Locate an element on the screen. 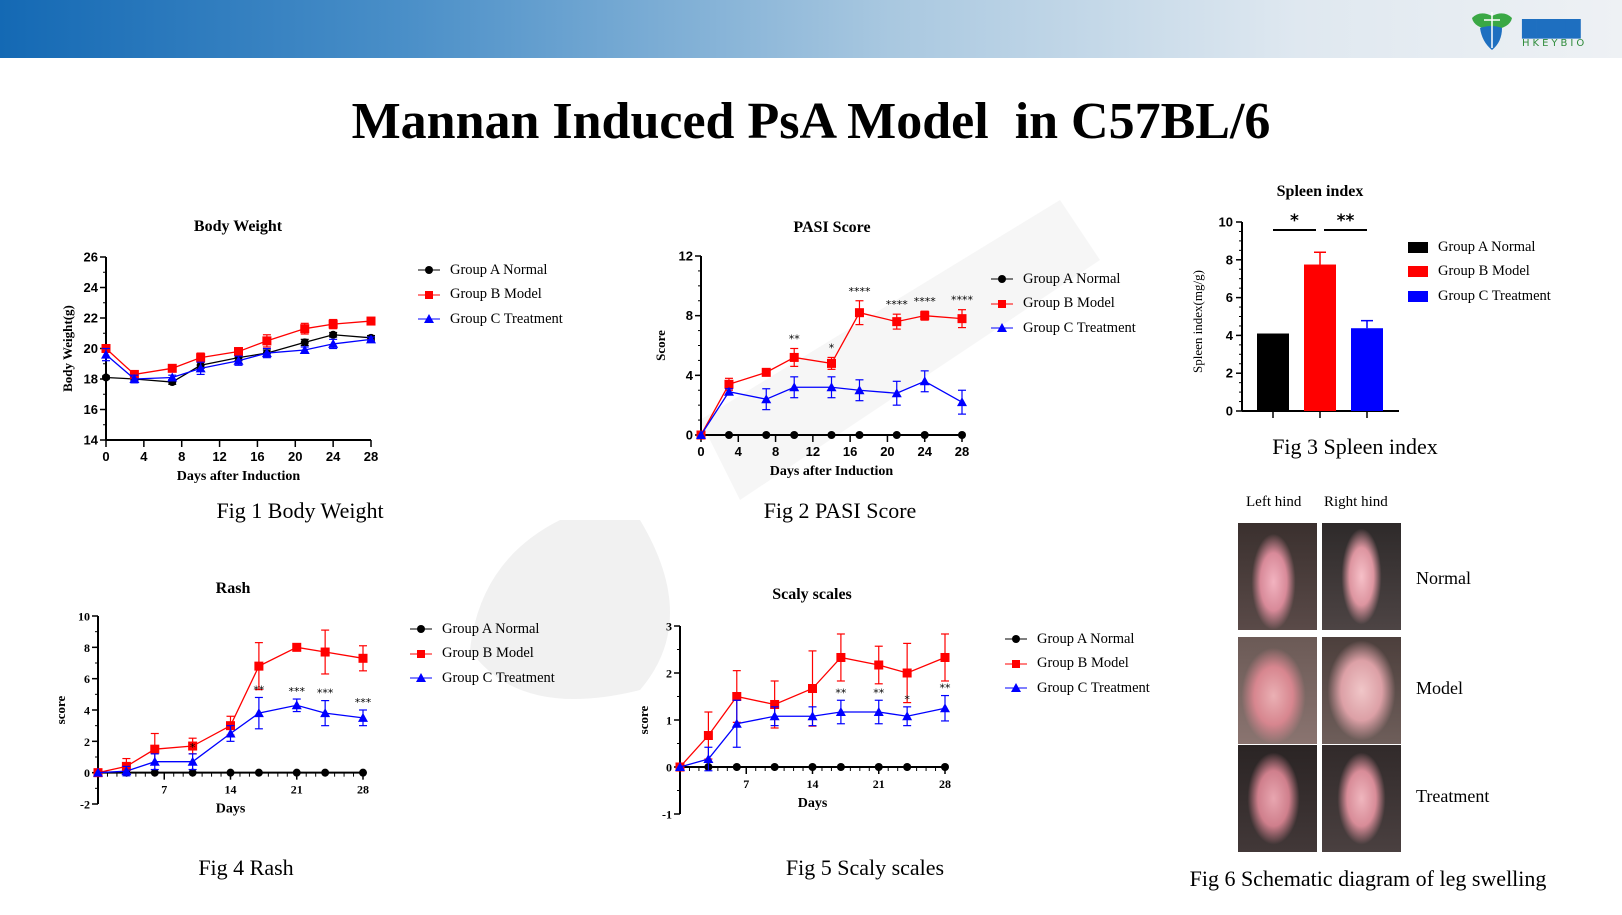 The height and width of the screenshot is (915, 1622). caption-fig3: Fig 3 Spleen index is located at coordinates (1355, 446).